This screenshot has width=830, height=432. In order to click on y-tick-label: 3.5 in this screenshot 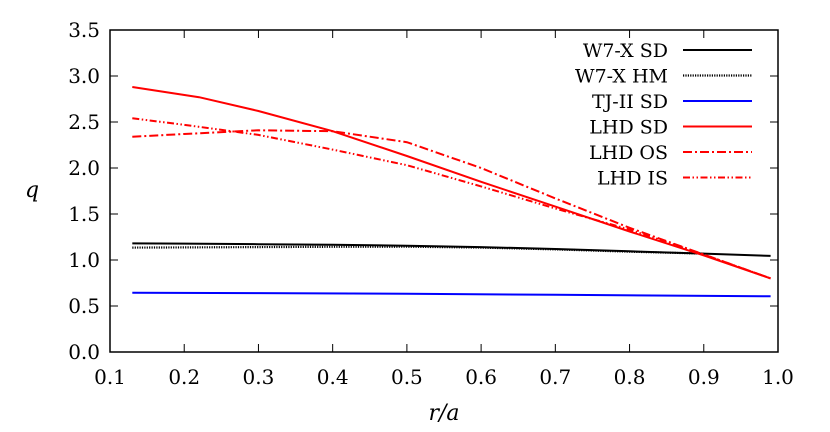, I will do `click(84, 30)`.